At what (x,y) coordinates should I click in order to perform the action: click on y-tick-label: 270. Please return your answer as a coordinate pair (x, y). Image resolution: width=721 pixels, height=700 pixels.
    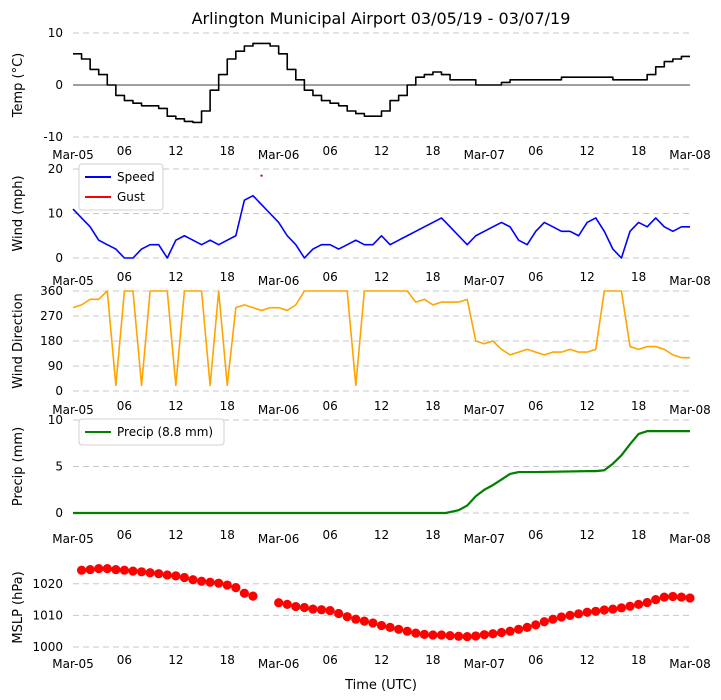
    Looking at the image, I should click on (51, 316).